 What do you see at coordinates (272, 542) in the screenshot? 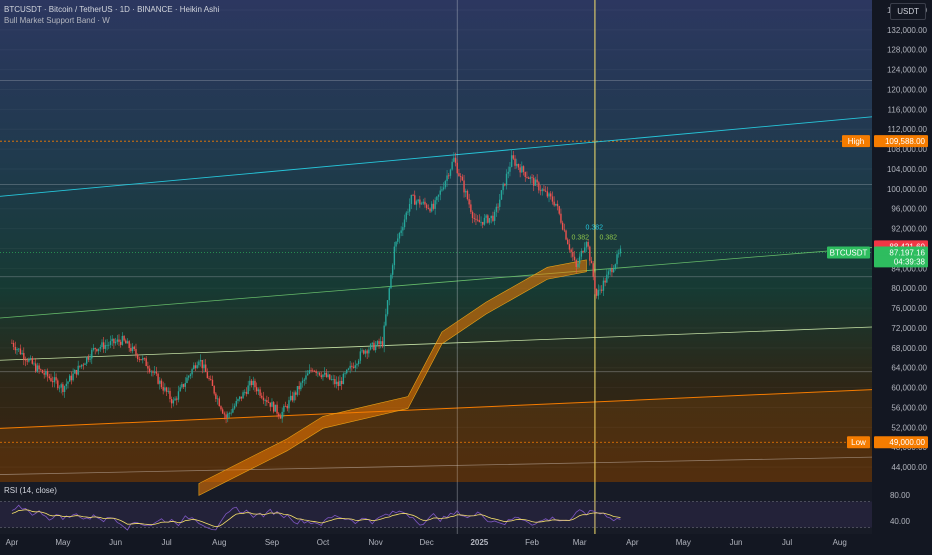
I see `time-tick-label: Sep` at bounding box center [272, 542].